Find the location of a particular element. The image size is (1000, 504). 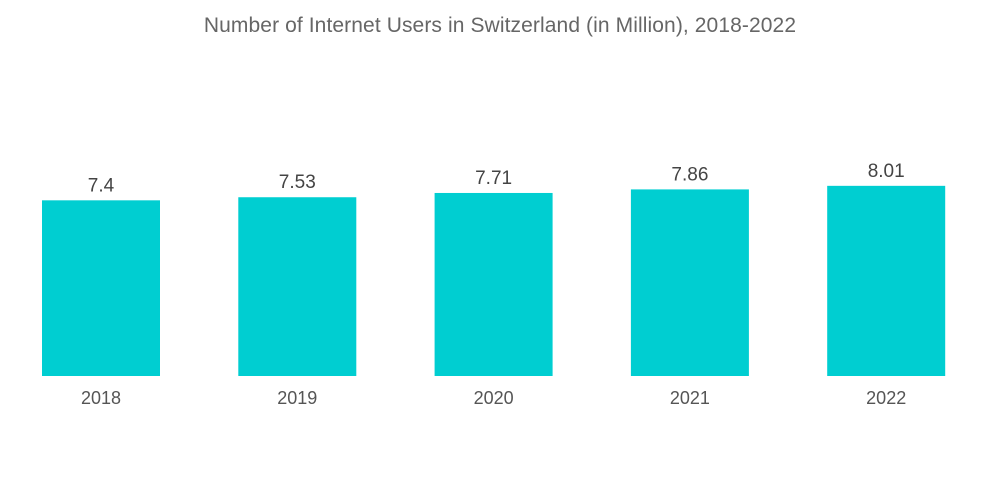

x-tick-label-2021: 2021 is located at coordinates (690, 398).